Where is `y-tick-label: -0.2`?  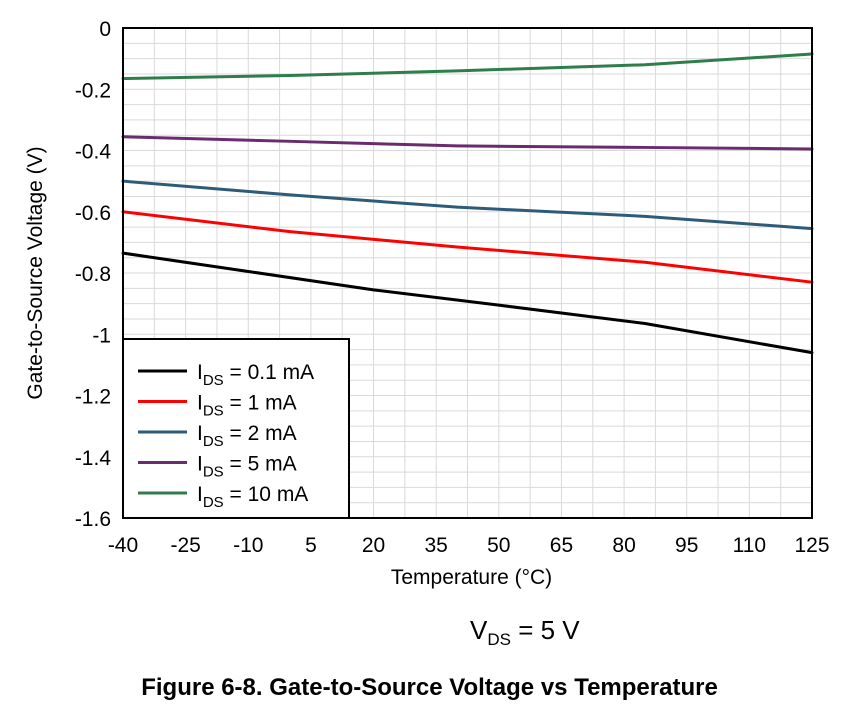
y-tick-label: -0.2 is located at coordinates (93, 90).